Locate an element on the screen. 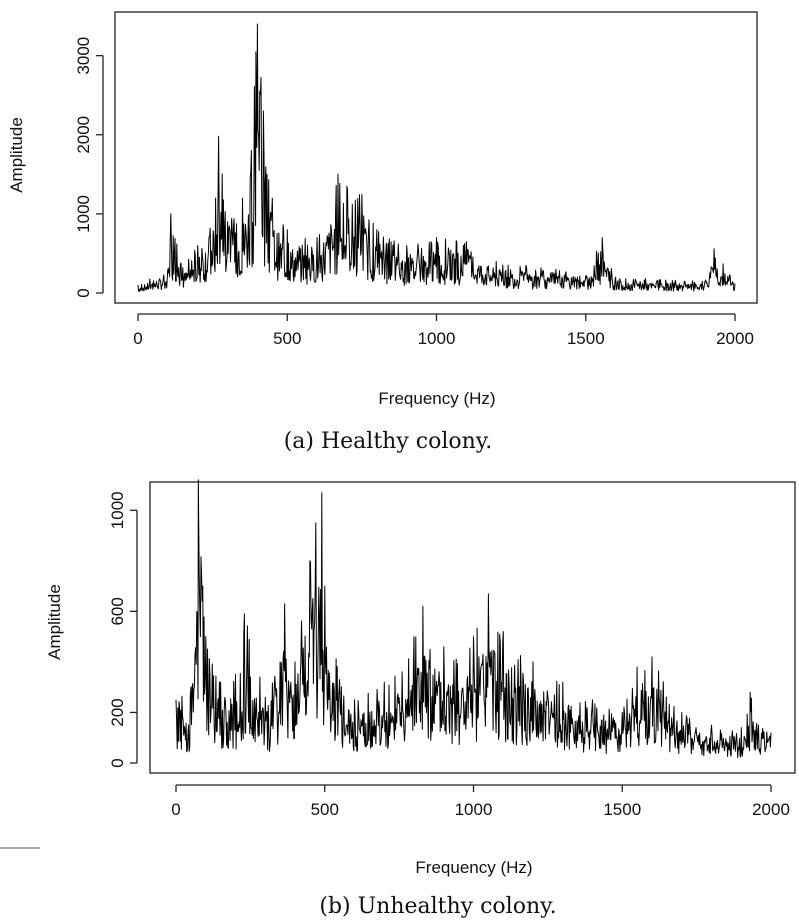 Image resolution: width=799 pixels, height=923 pixels. y-tick-label: 2000 is located at coordinates (83, 135).